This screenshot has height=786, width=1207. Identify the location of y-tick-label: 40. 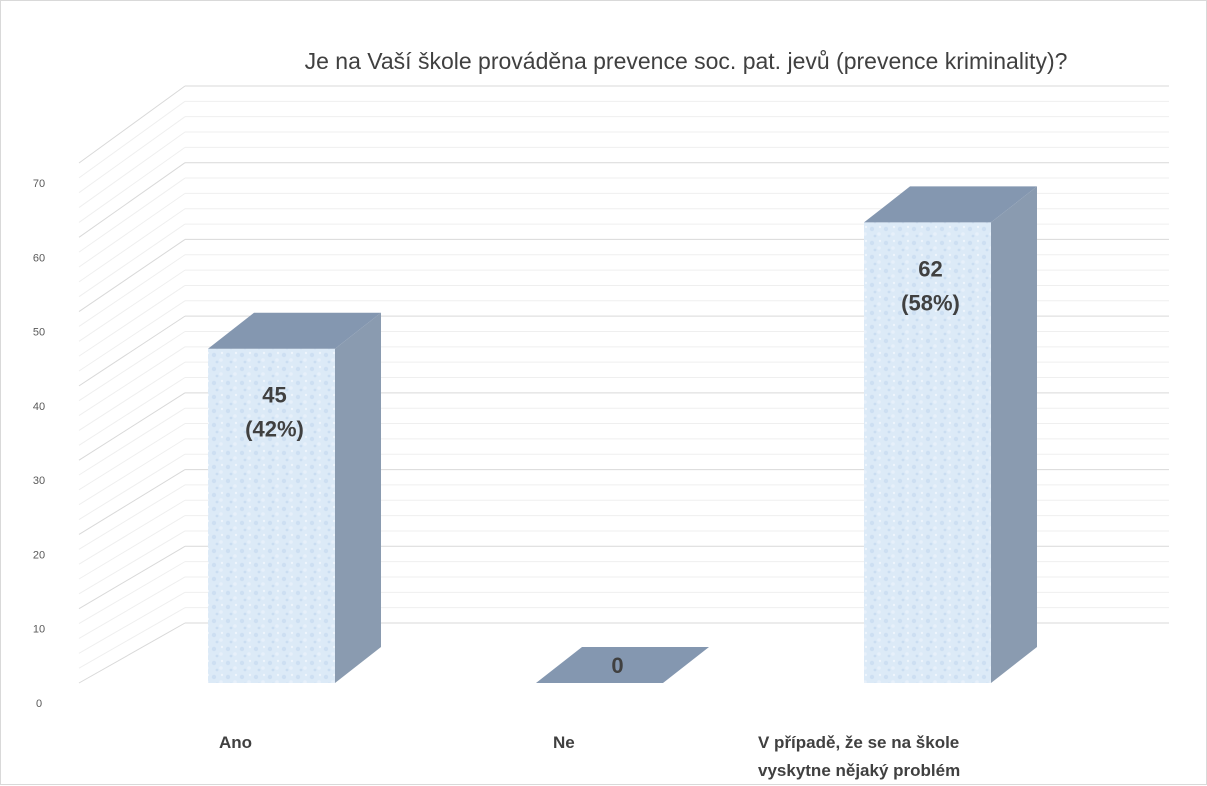
(39, 407).